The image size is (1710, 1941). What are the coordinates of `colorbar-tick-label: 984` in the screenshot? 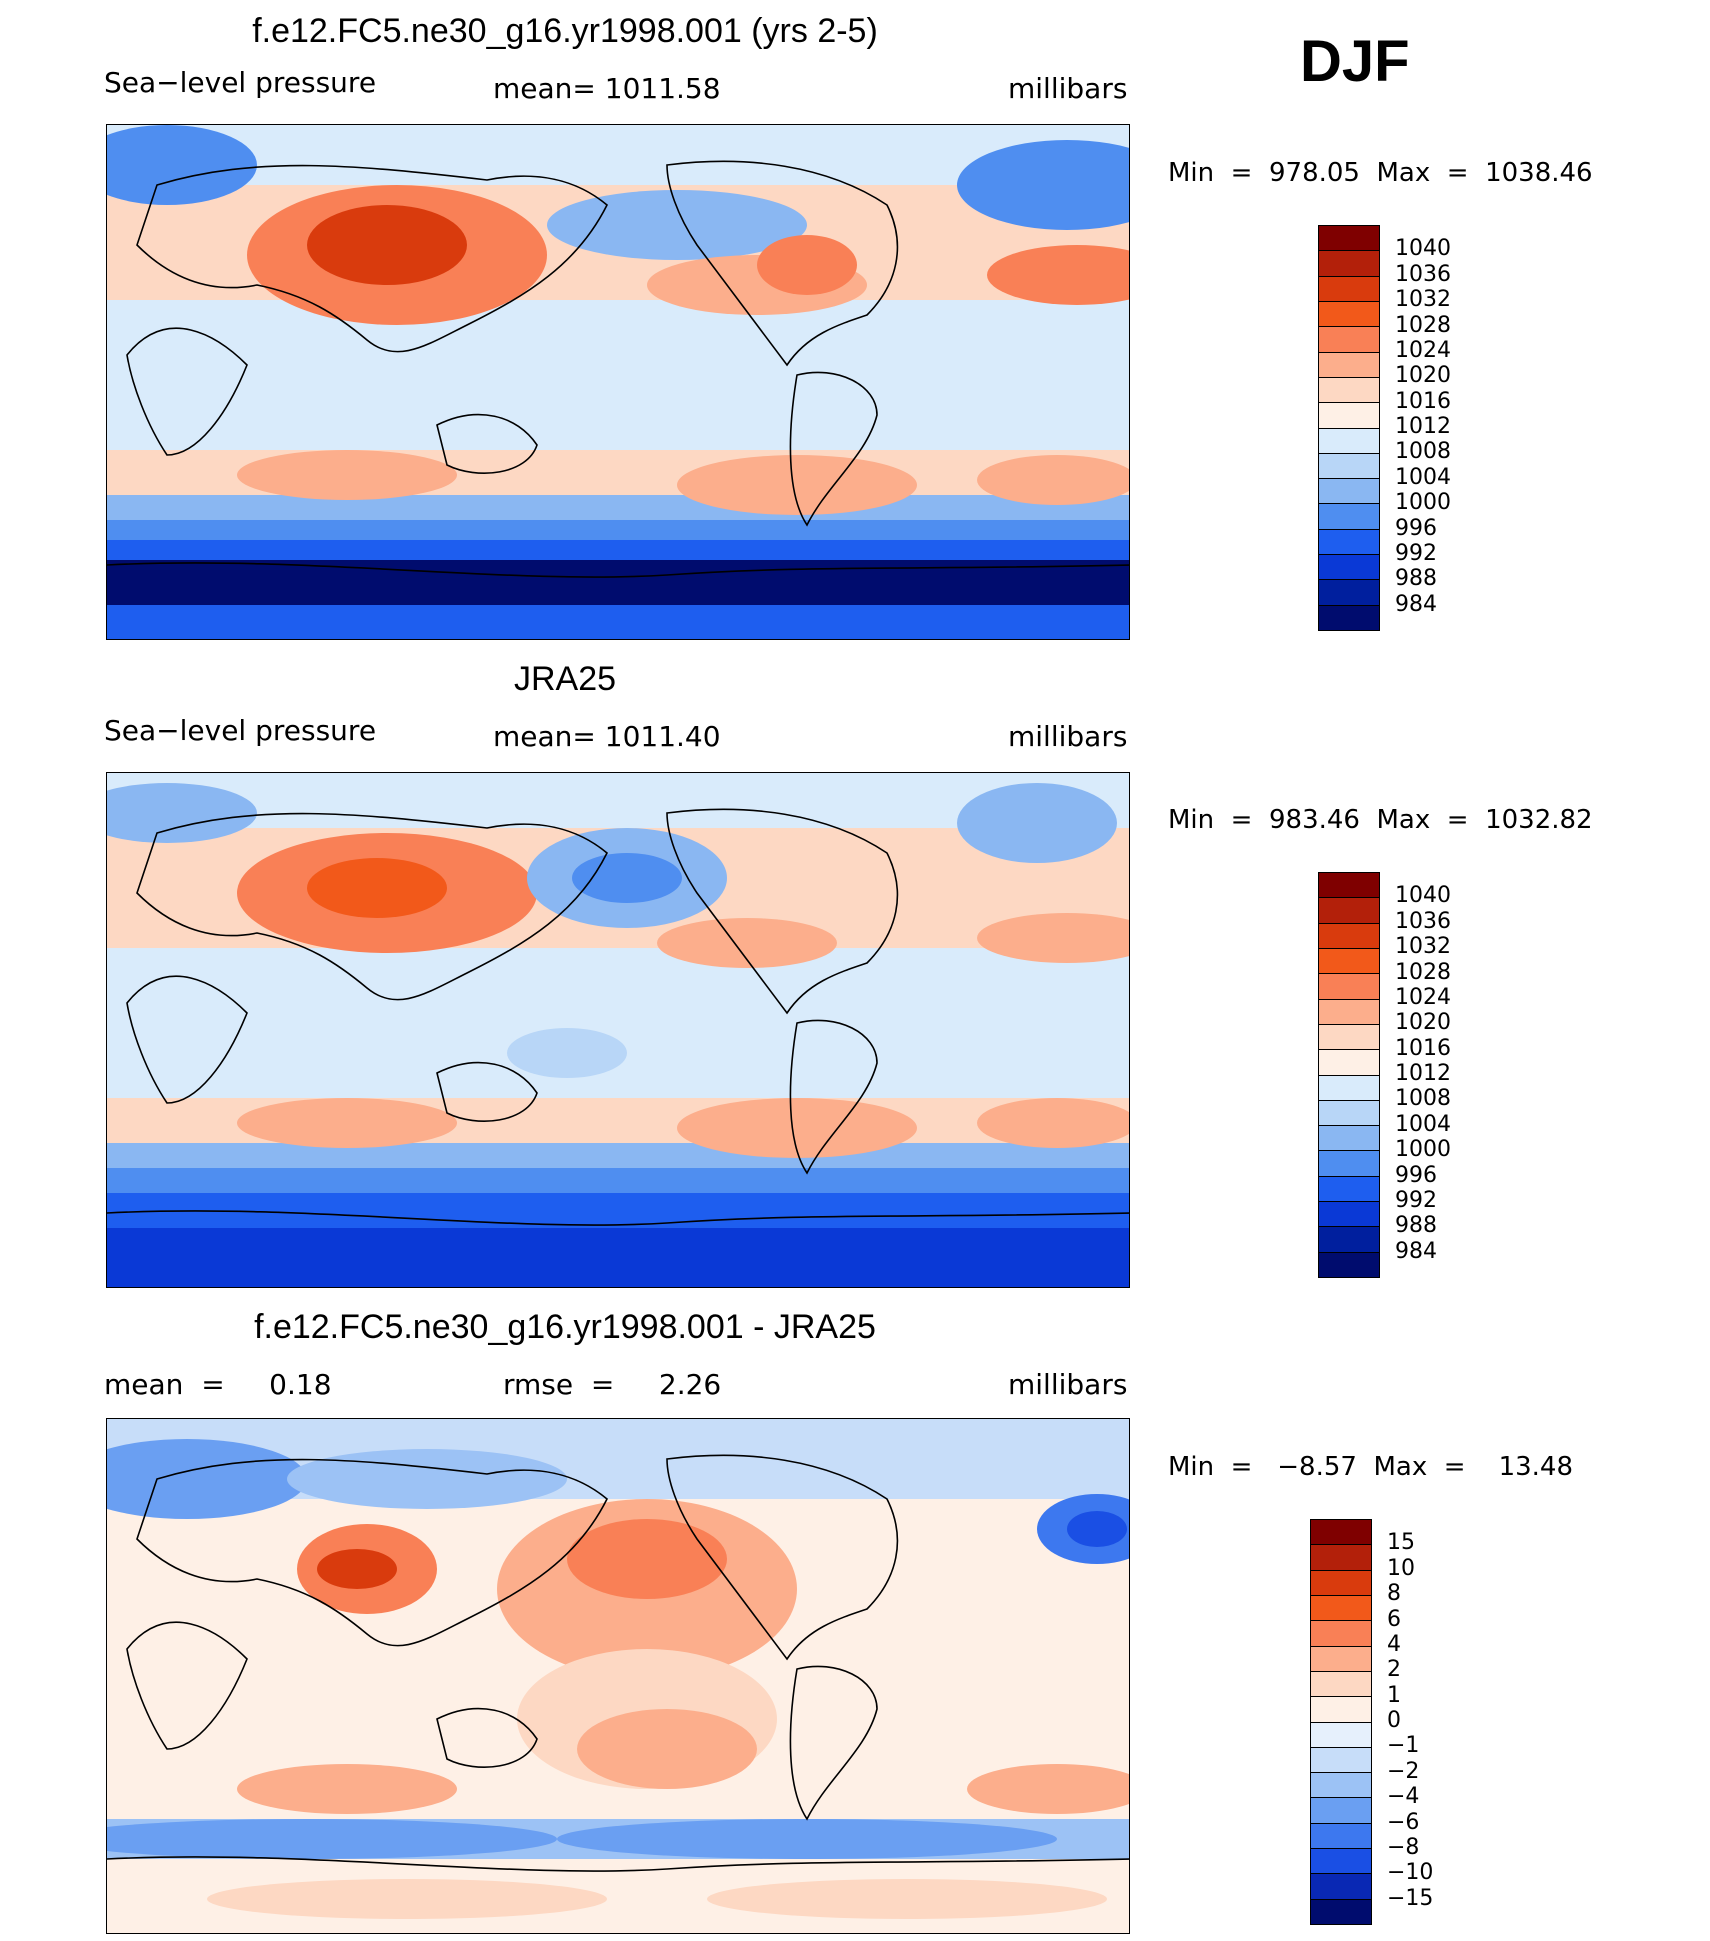 It's located at (1416, 604).